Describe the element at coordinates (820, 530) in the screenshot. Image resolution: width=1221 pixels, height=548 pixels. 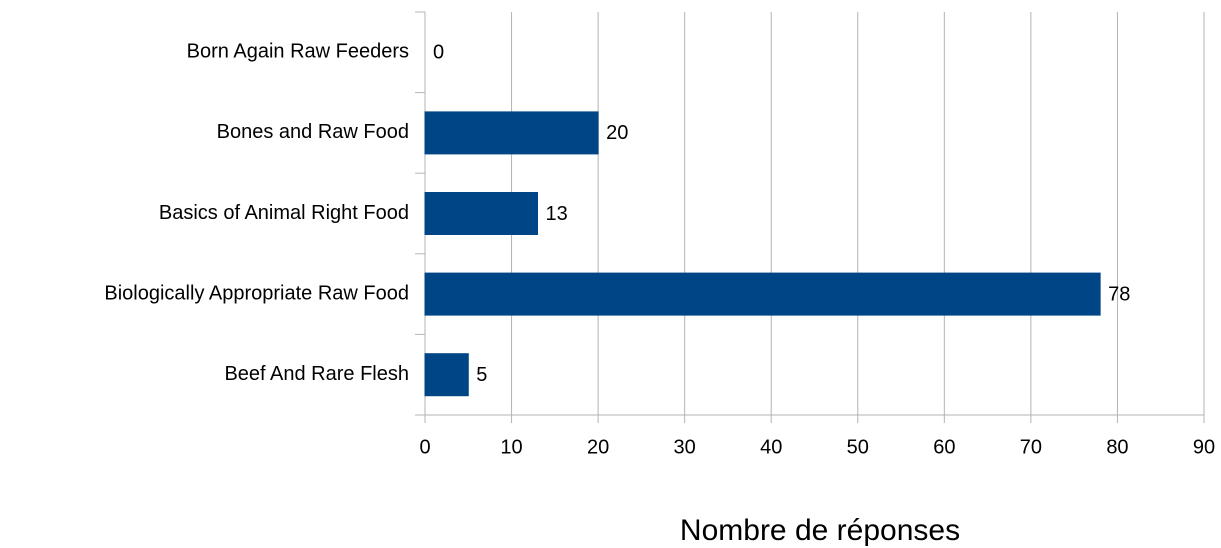
I see `x-axis-label: Nombre de réponses` at that location.